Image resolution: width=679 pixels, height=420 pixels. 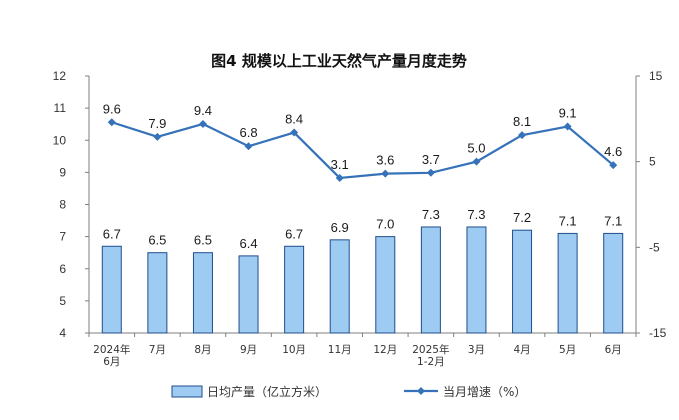 What do you see at coordinates (62, 333) in the screenshot?
I see `y-left-tick-label: 4` at bounding box center [62, 333].